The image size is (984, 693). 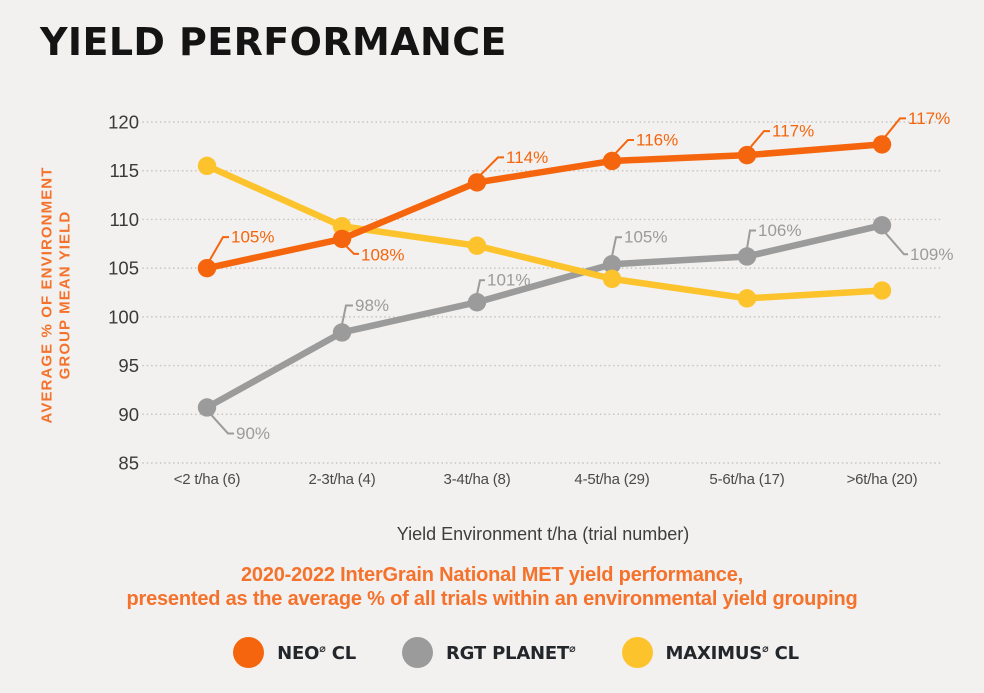 I want to click on y-tick-label: 100, so click(x=123, y=316).